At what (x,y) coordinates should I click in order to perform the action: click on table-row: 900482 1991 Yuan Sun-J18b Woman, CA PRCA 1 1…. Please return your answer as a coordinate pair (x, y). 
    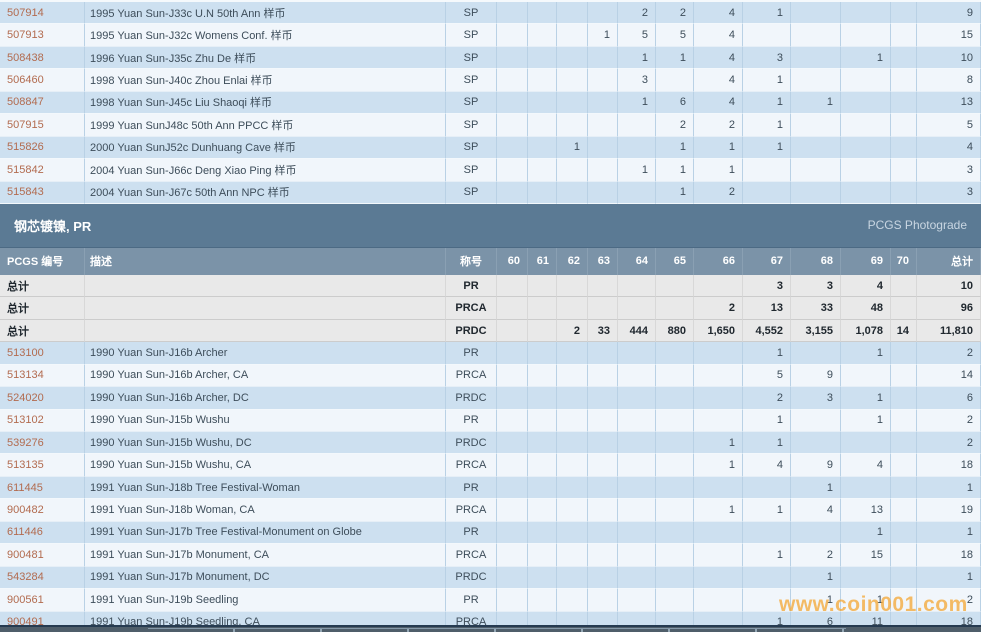
    Looking at the image, I should click on (490, 510).